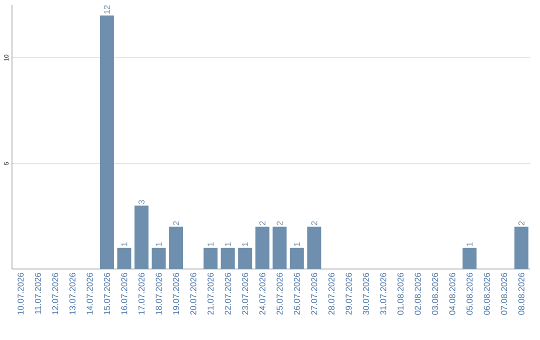 Image resolution: width=540 pixels, height=340 pixels. What do you see at coordinates (193, 293) in the screenshot?
I see `x-tick-label: 20.07.2026` at bounding box center [193, 293].